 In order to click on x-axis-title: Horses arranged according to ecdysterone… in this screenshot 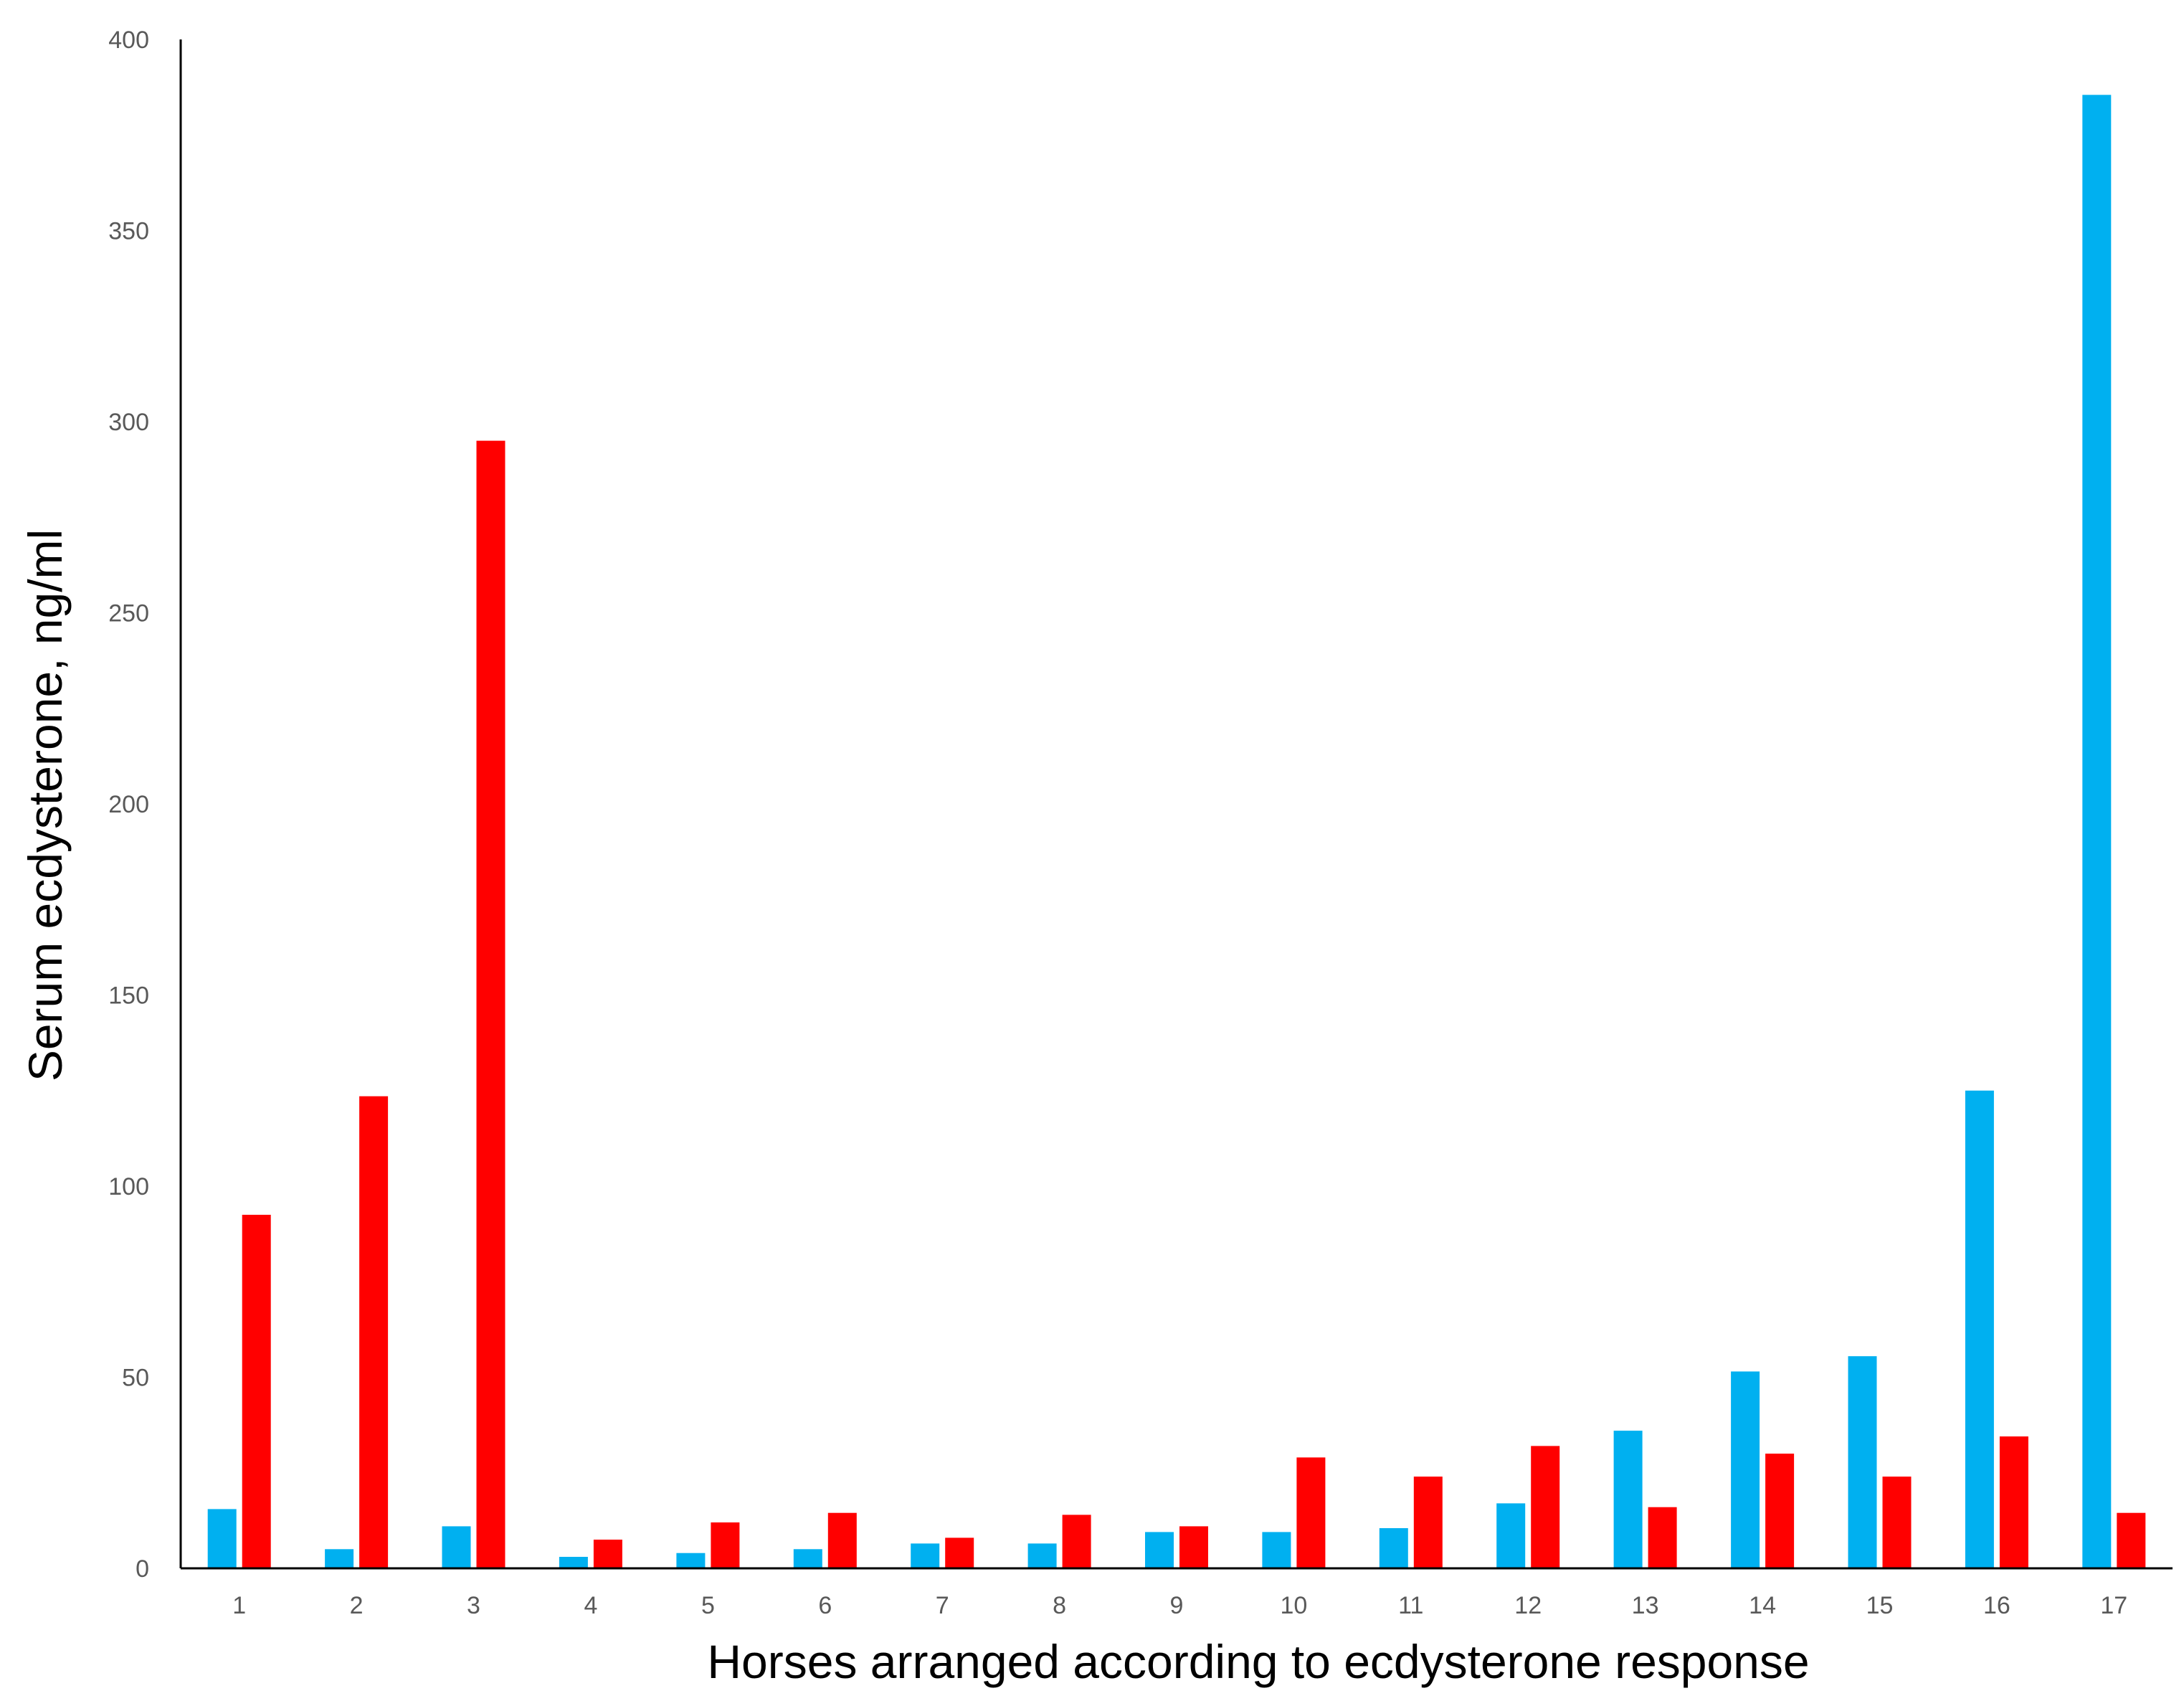, I will do `click(1258, 1661)`.